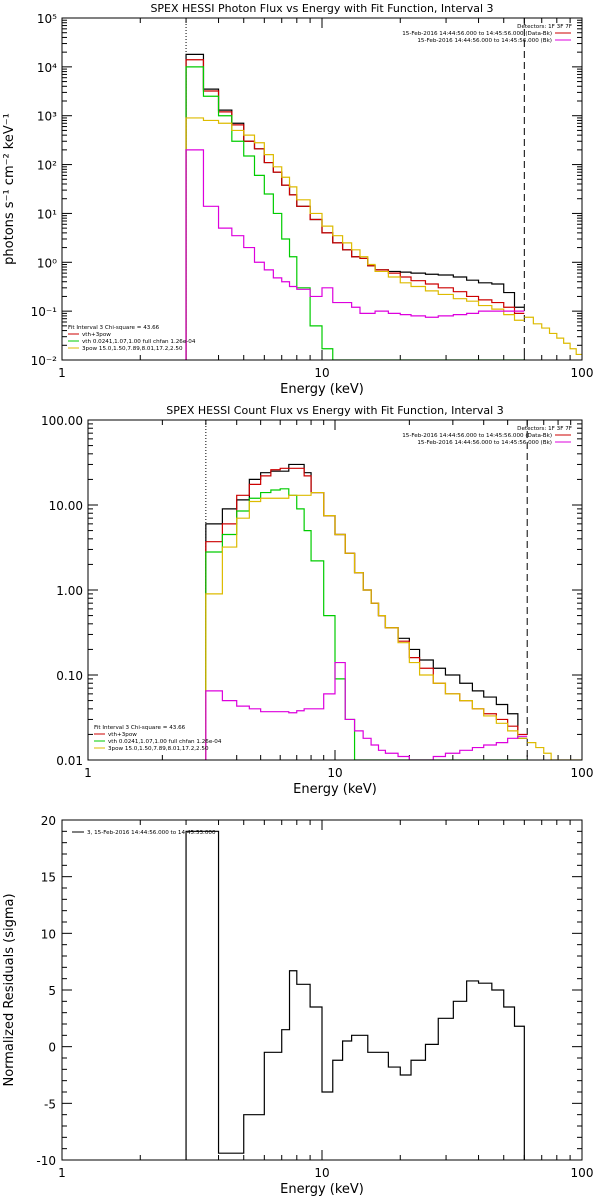 The image size is (600, 1200). What do you see at coordinates (44, 312) in the screenshot?
I see `y-tick-label: 10⁻¹` at bounding box center [44, 312].